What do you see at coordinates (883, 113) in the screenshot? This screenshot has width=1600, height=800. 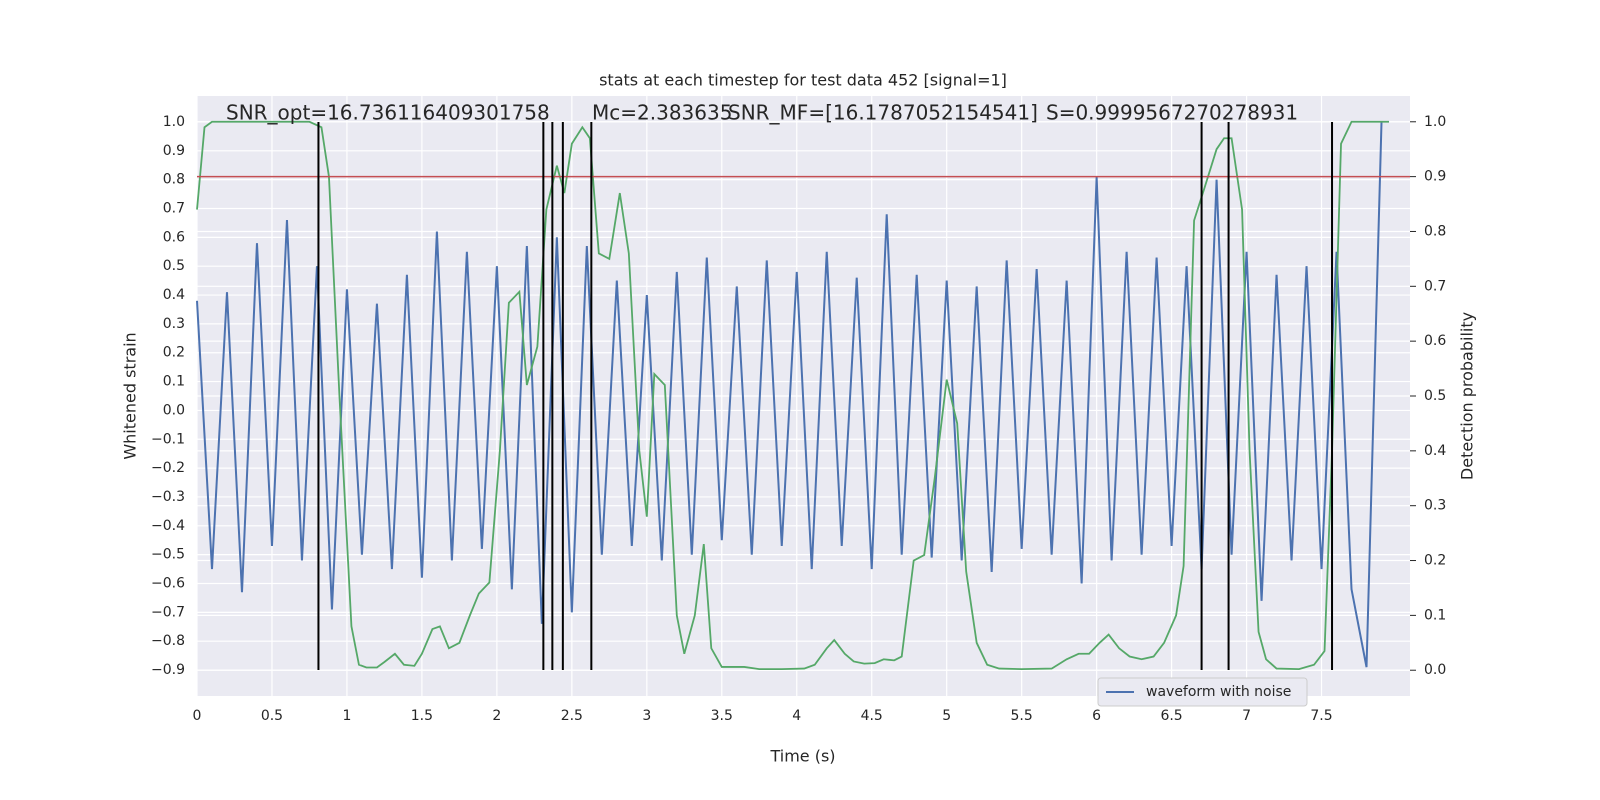 I see `annotation: SNR_MF=[16.1787052154541]` at bounding box center [883, 113].